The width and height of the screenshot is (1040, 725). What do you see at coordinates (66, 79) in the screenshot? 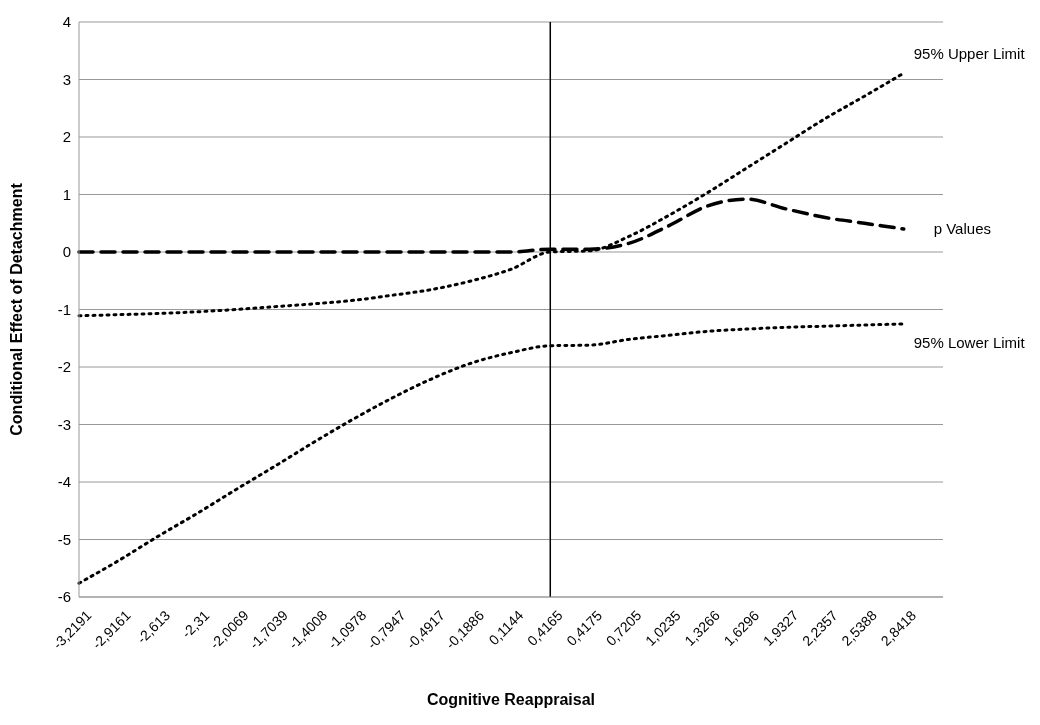
I see `y-tick-label: 3` at bounding box center [66, 79].